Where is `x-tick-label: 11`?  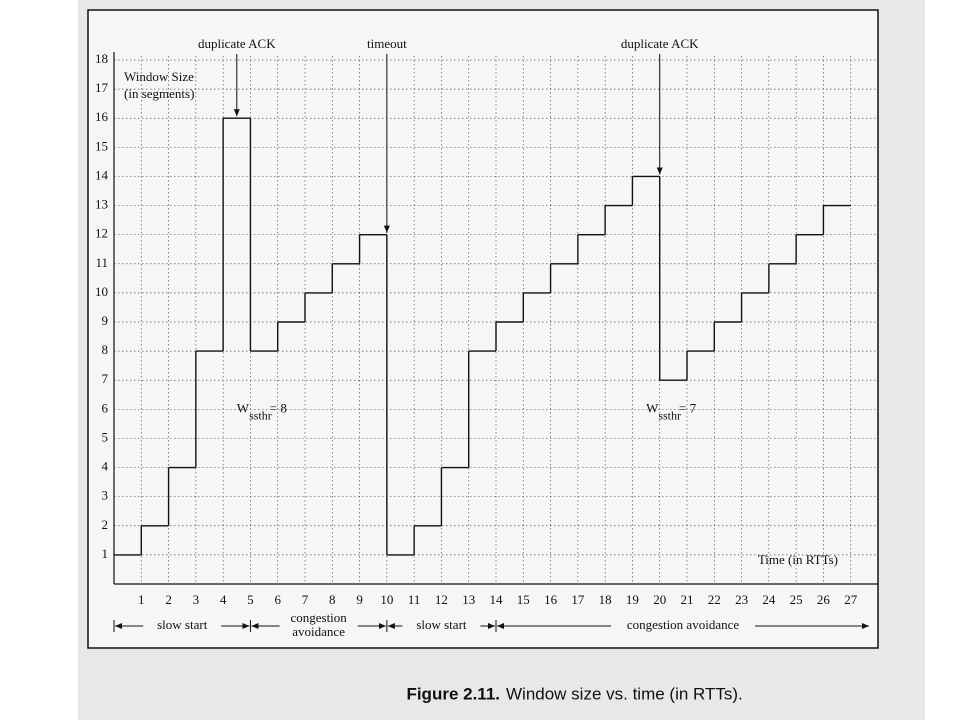
x-tick-label: 11 is located at coordinates (414, 599).